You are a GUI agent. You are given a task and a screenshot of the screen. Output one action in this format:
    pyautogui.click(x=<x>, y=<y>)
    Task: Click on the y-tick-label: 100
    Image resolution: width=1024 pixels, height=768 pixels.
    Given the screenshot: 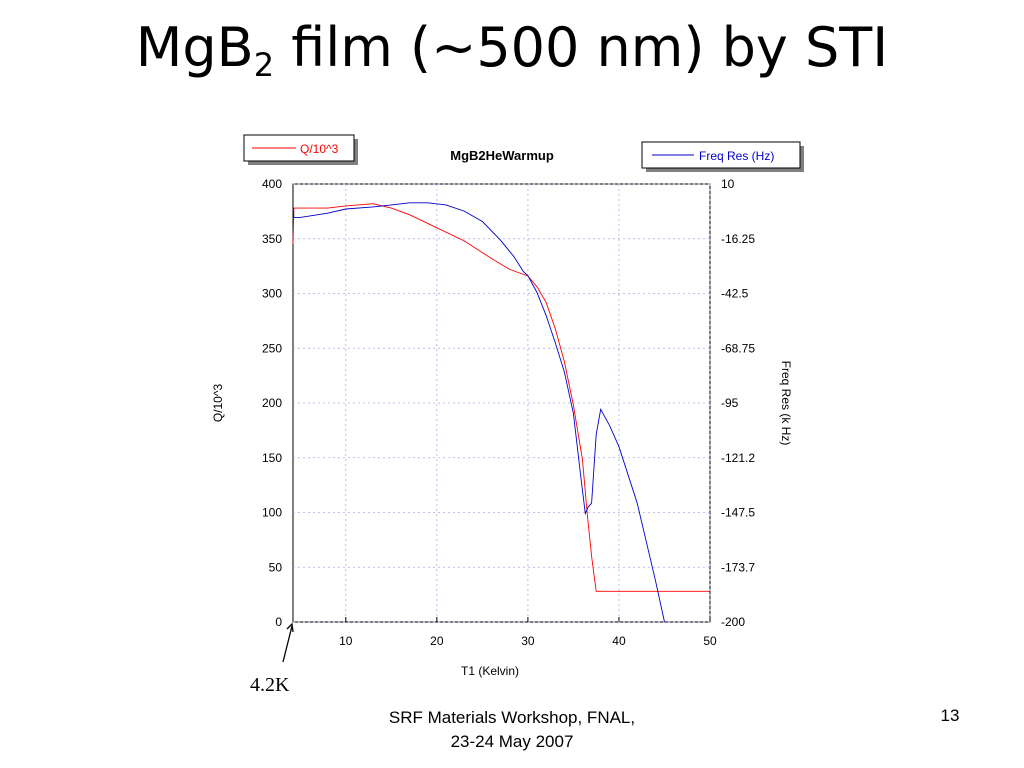 What is the action you would take?
    pyautogui.click(x=272, y=513)
    